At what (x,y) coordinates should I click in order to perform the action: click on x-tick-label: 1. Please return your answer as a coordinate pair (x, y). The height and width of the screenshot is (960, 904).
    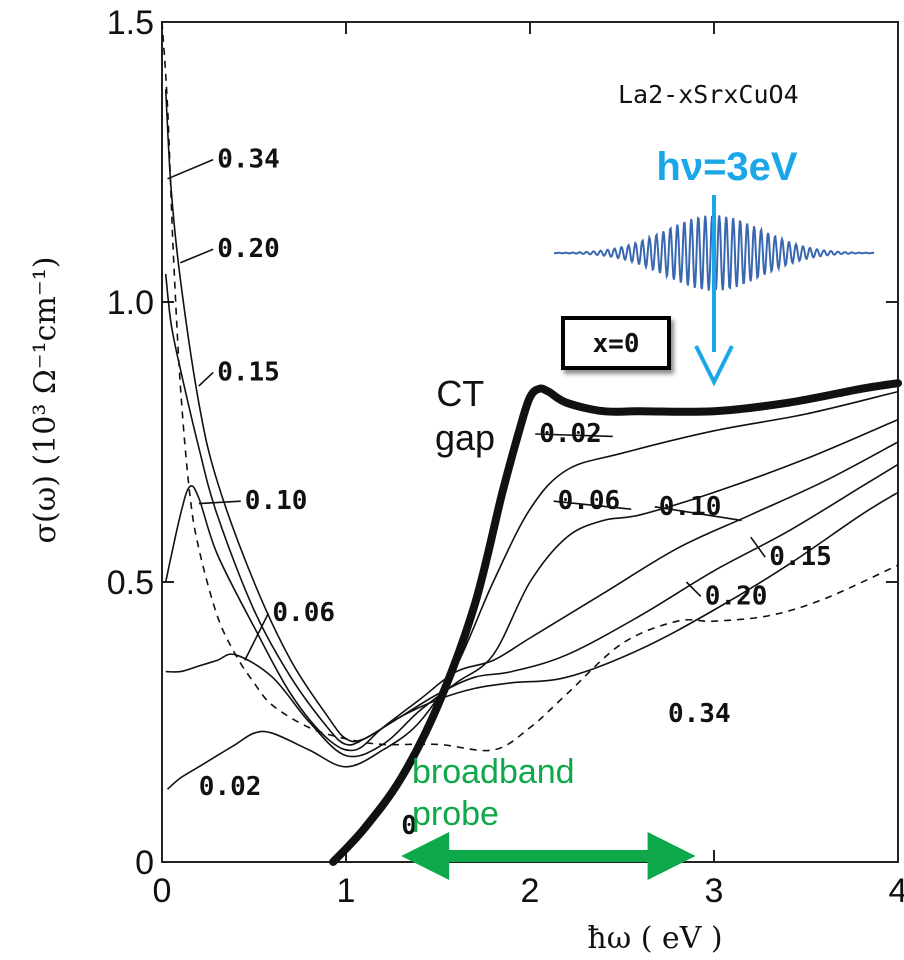
    Looking at the image, I should click on (346, 891).